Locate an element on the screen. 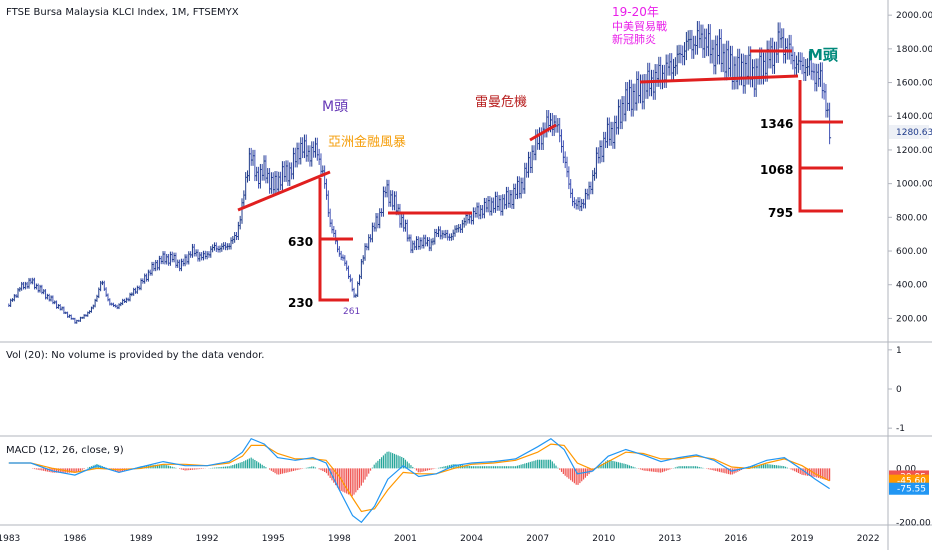 The height and width of the screenshot is (550, 932). price-tick-label: 2000.00 is located at coordinates (914, 16).